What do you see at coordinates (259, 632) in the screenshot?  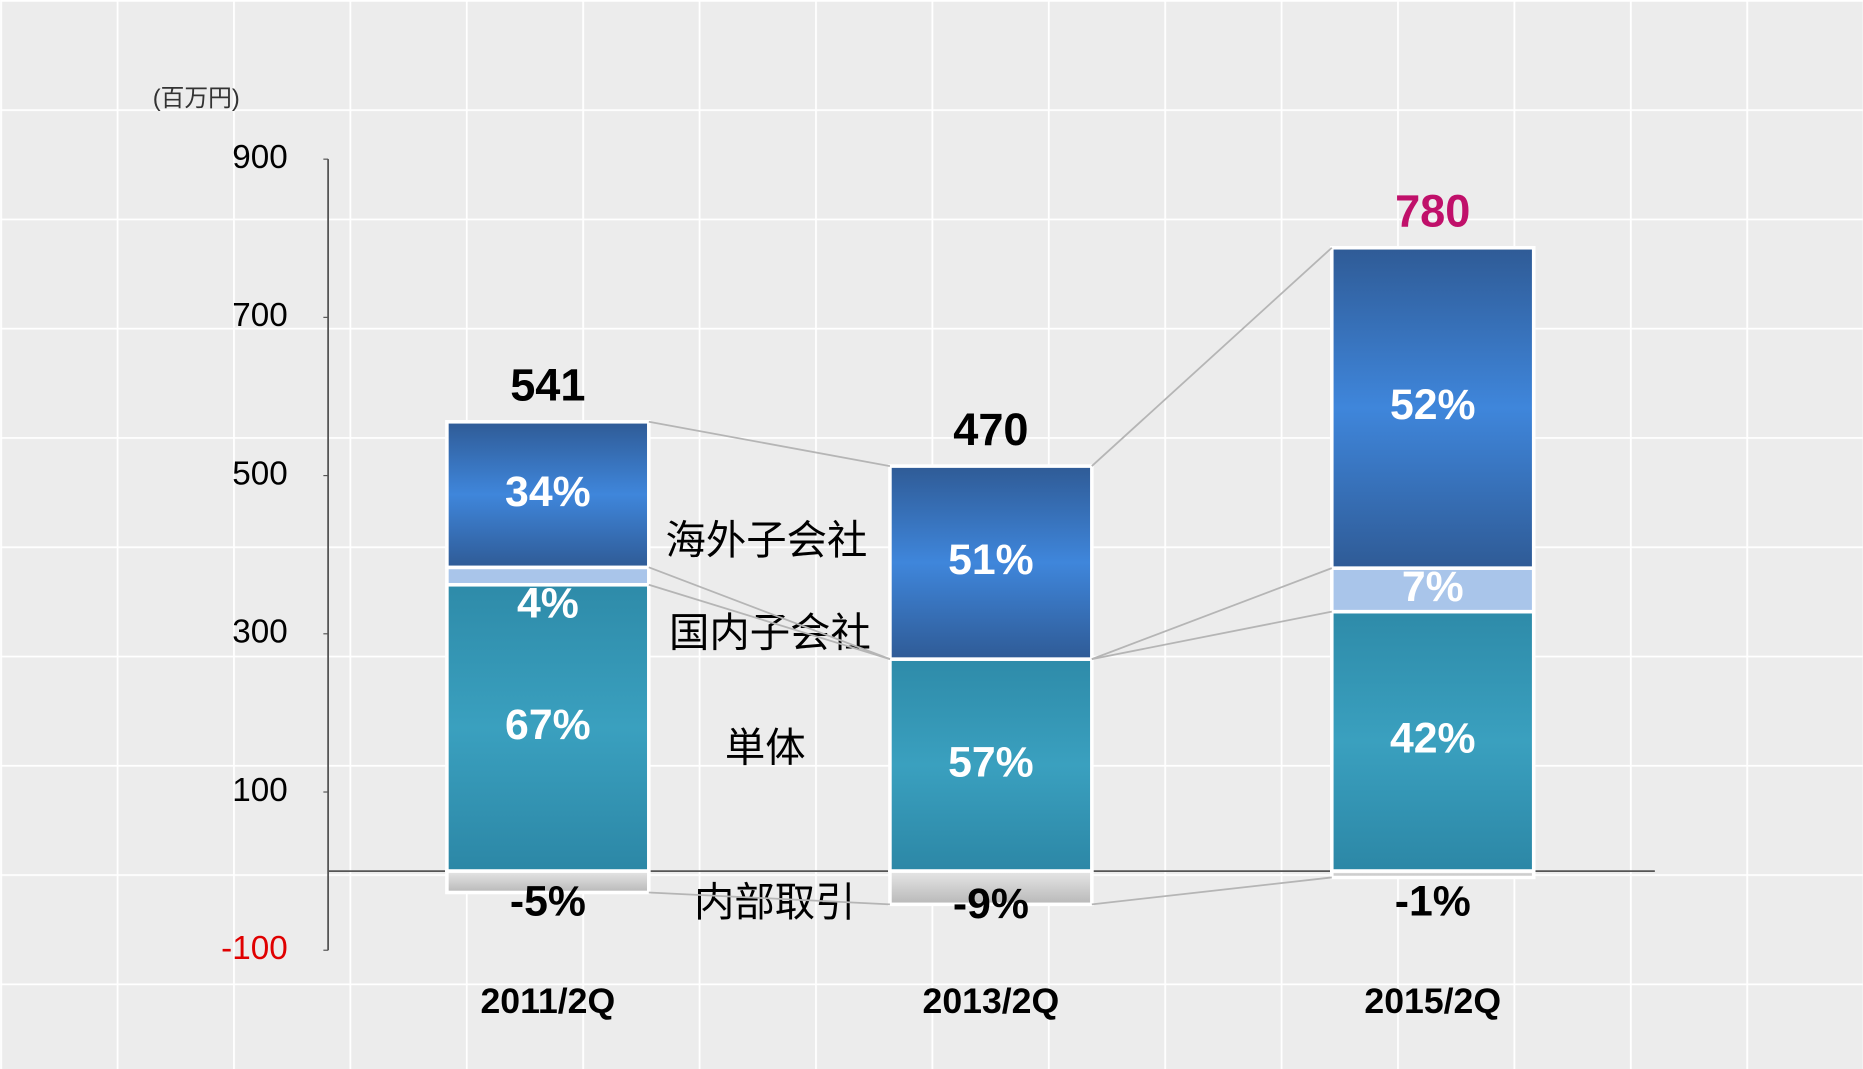 I see `y-tick-label: 300` at bounding box center [259, 632].